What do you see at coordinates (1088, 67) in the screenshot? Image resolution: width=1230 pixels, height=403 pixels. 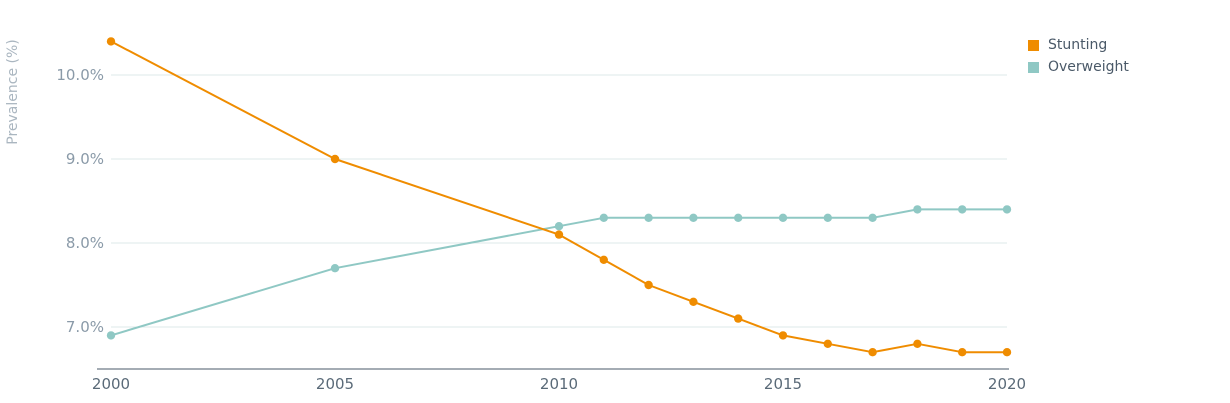 I see `legend-label-overweight: Overweight` at bounding box center [1088, 67].